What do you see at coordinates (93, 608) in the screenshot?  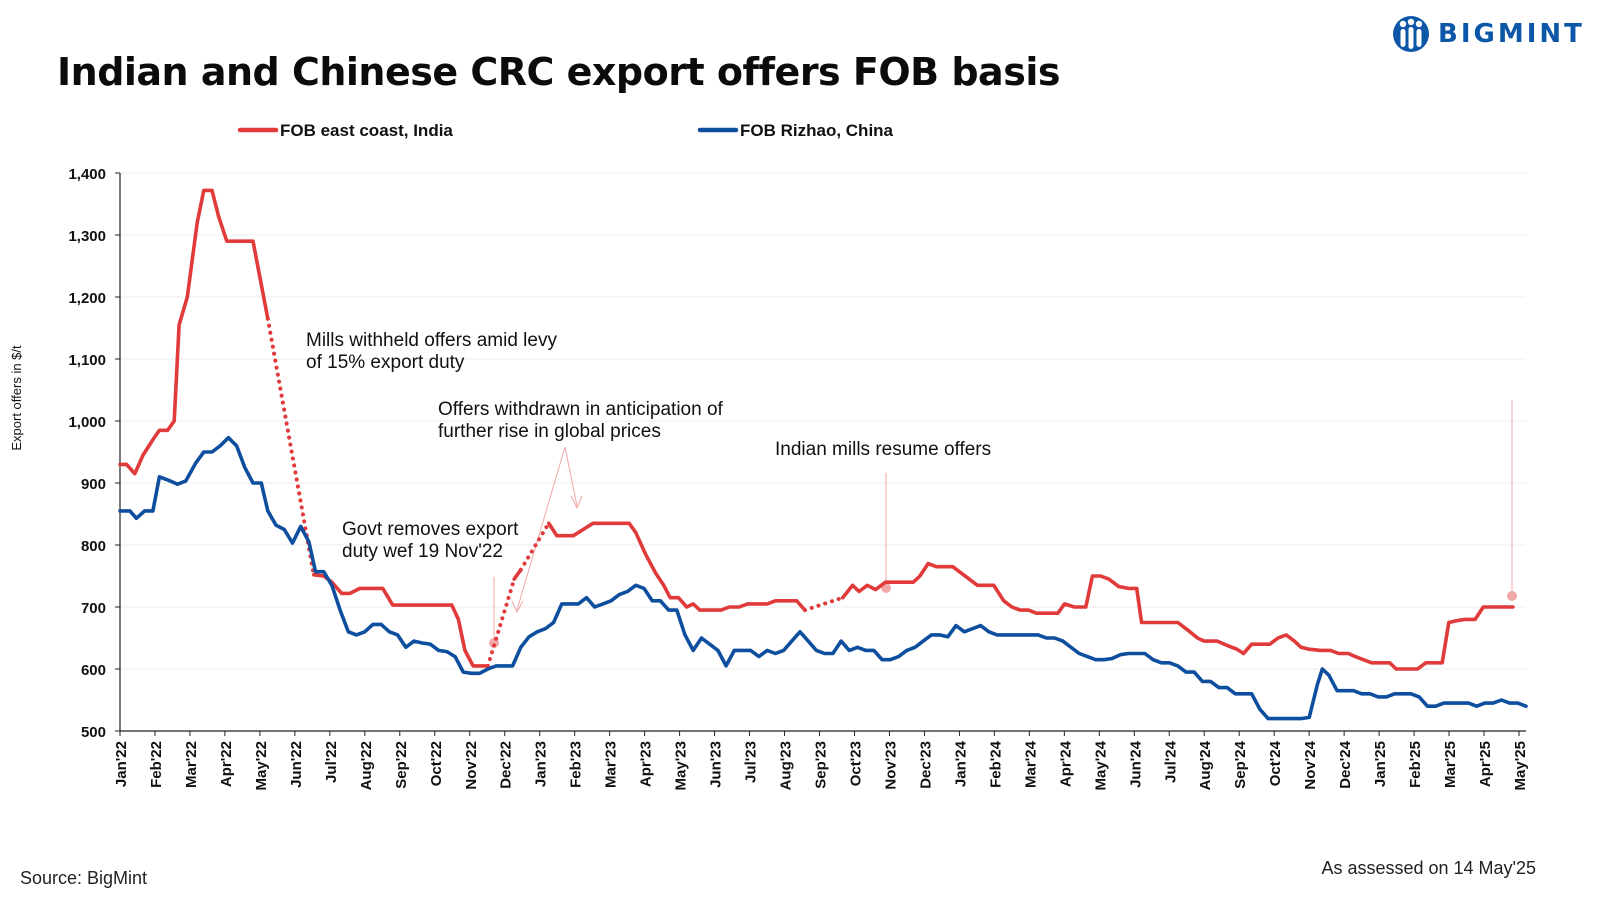 I see `y-tick-label: 700` at bounding box center [93, 608].